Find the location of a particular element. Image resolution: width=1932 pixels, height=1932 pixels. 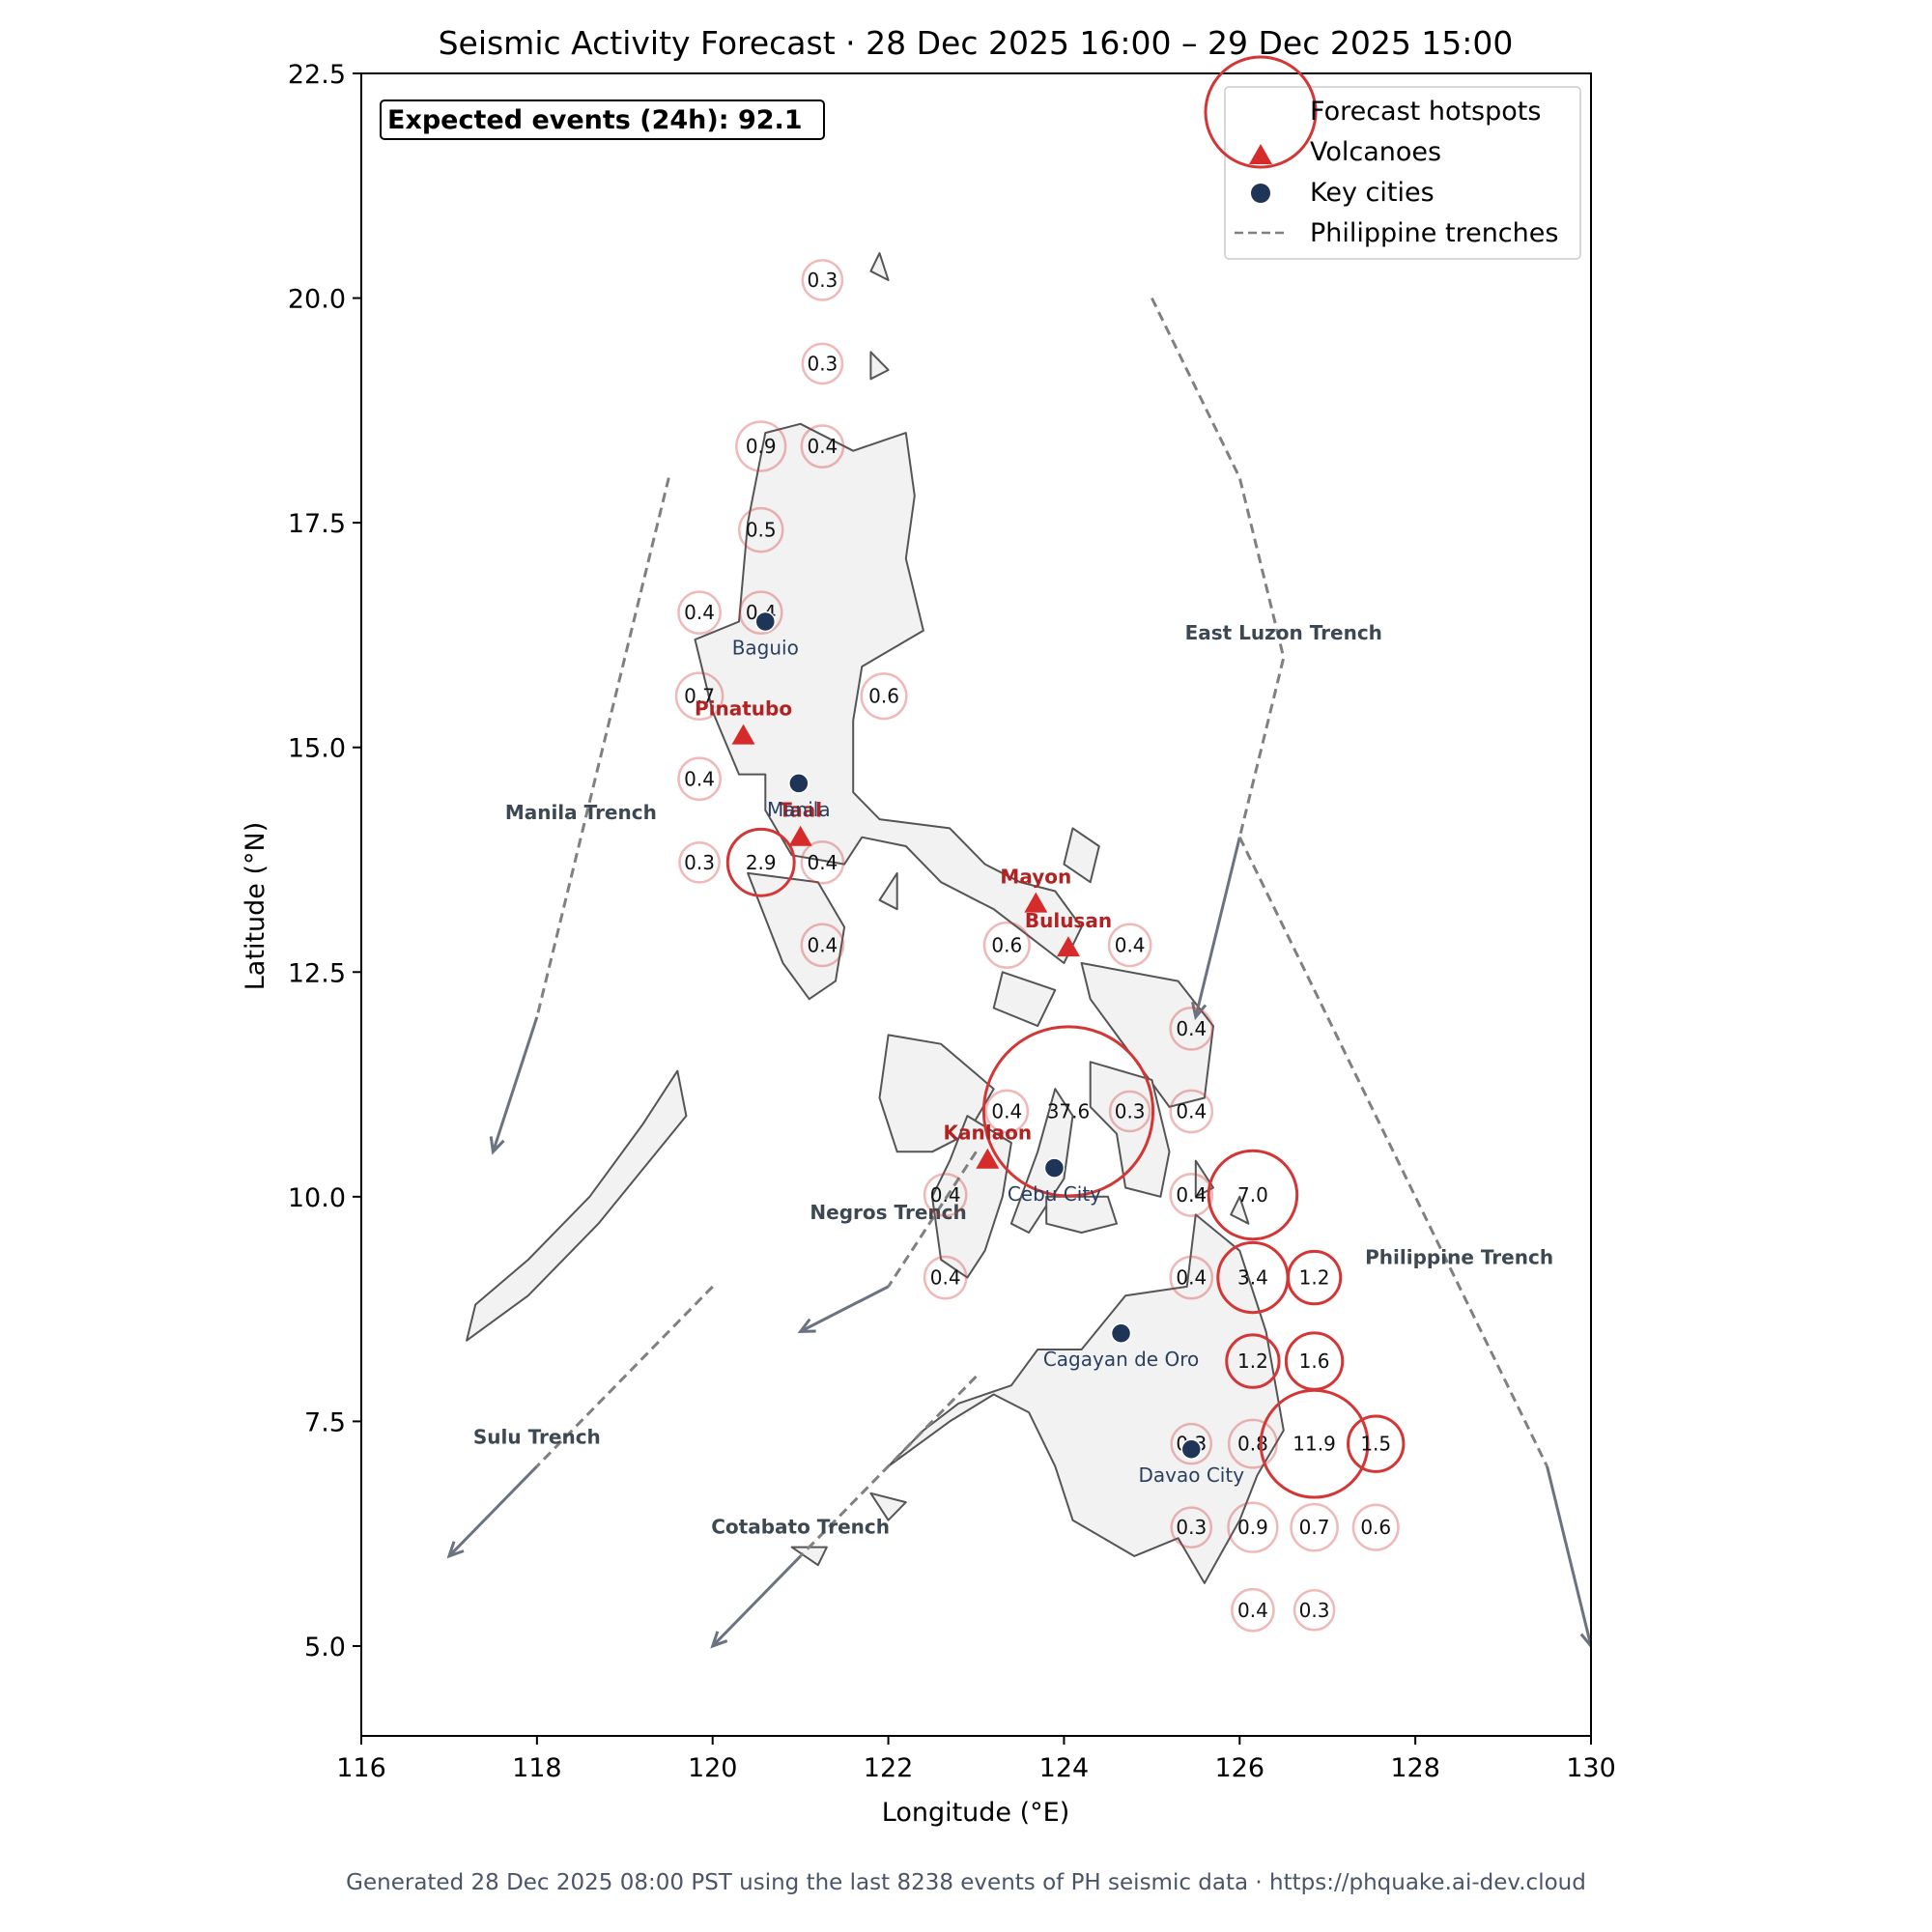

expected-events-box: Expected events (24h): 92.1 is located at coordinates (602, 119).